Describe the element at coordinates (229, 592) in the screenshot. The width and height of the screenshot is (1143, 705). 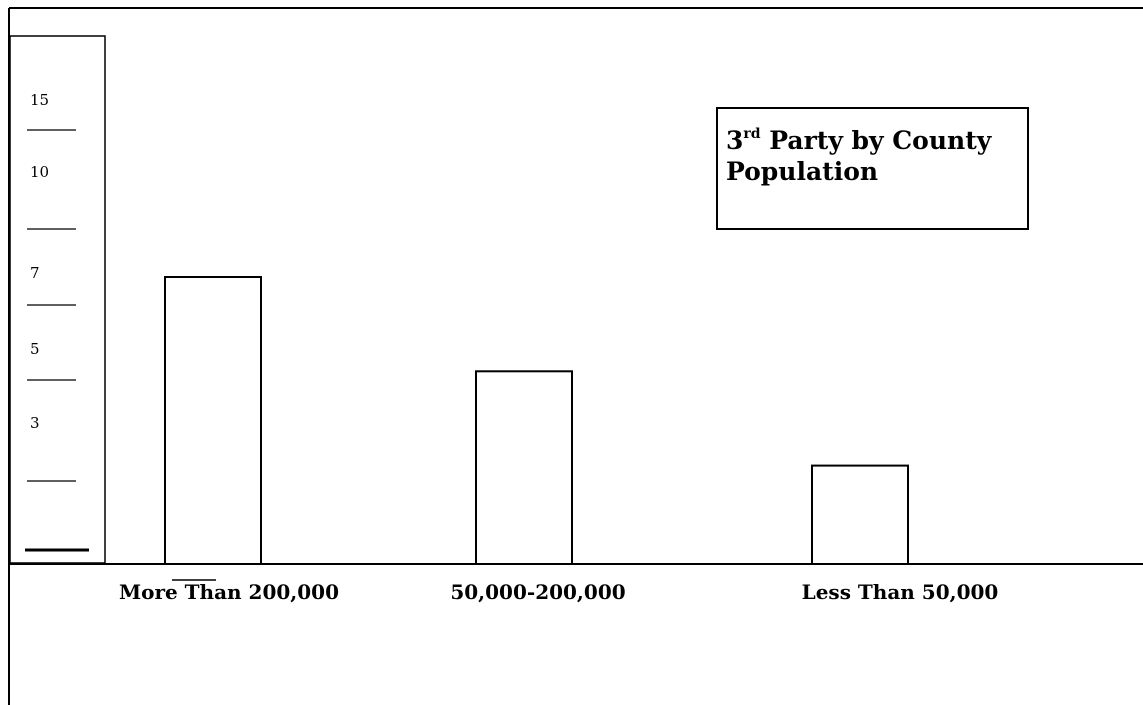
I see `category-label: More Than 200,000` at that location.